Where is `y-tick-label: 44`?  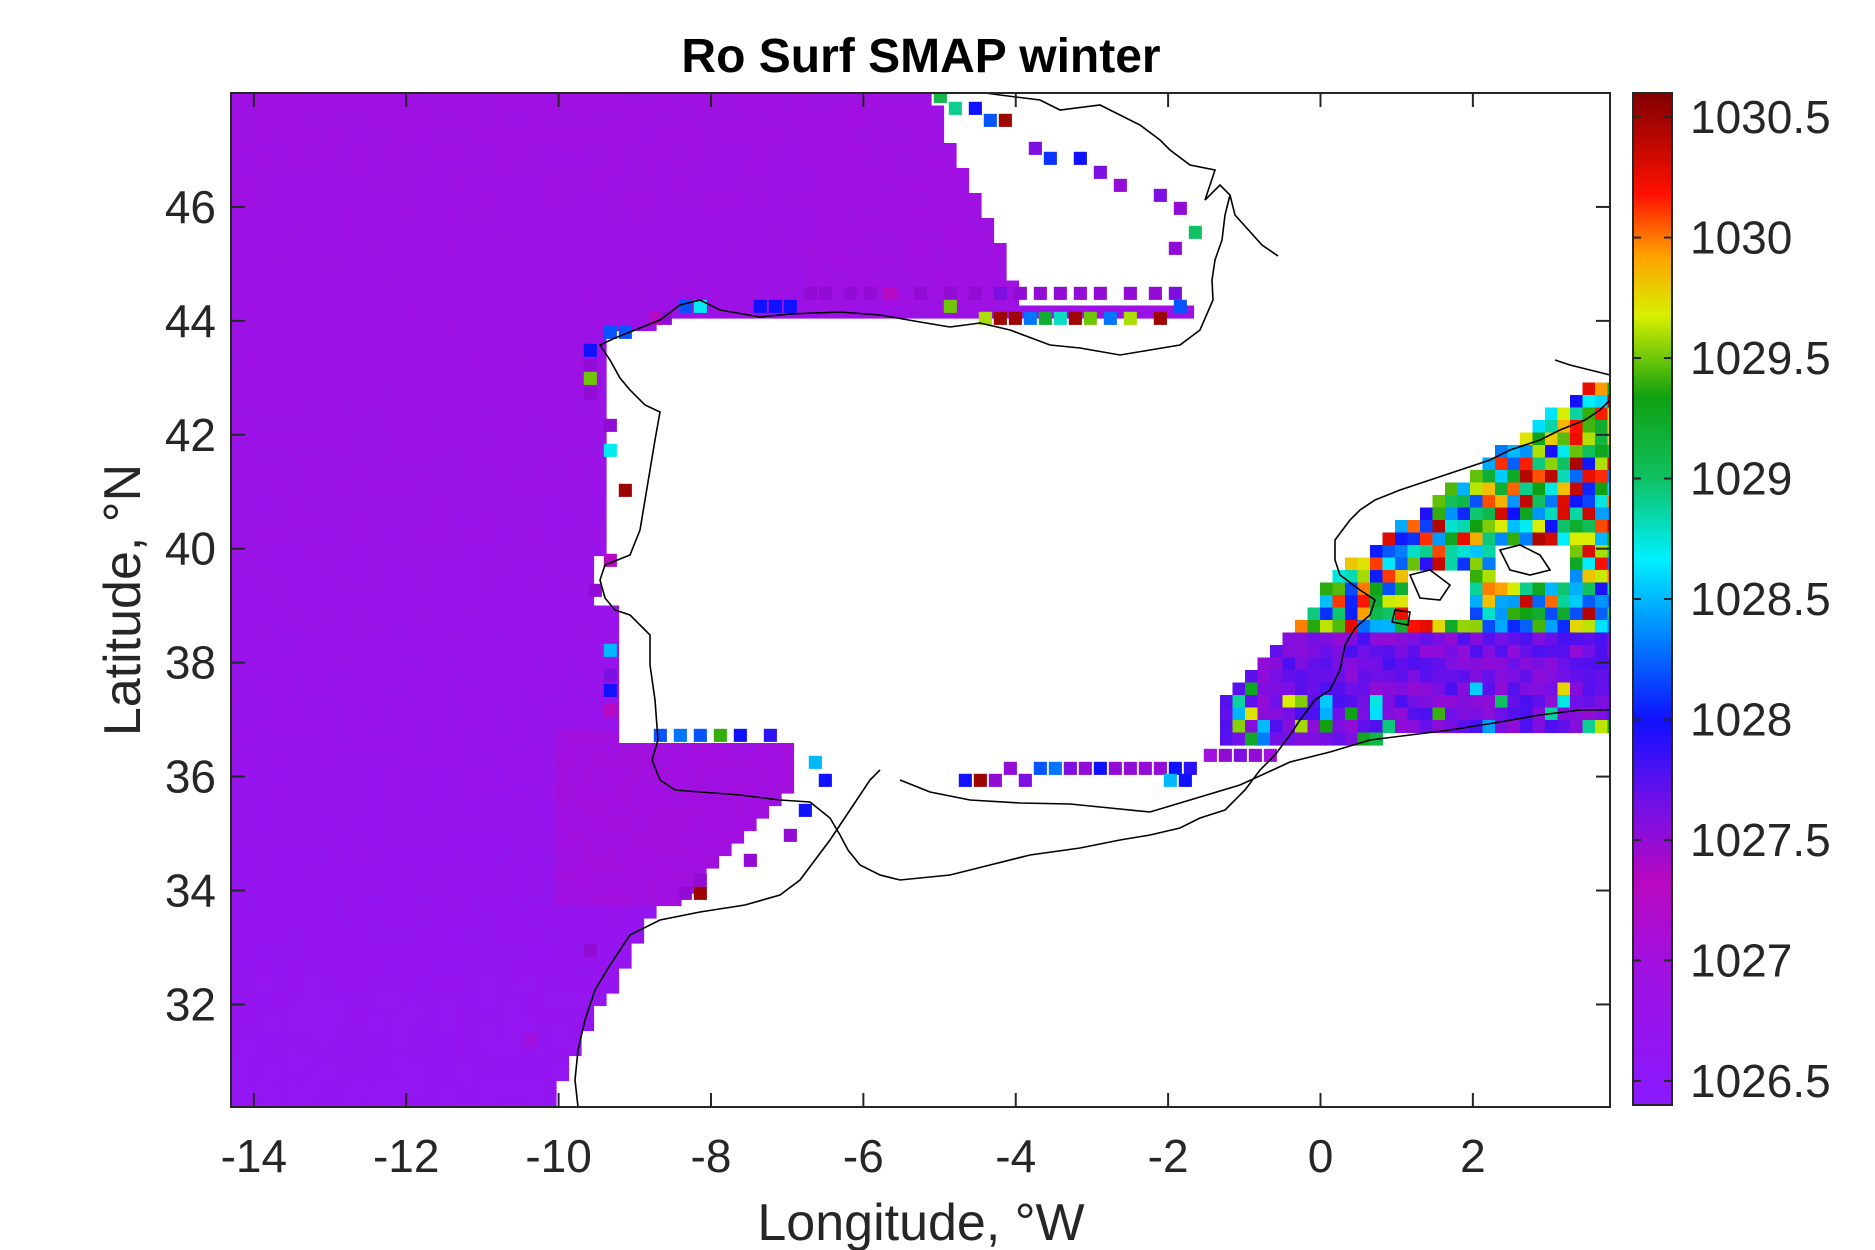 y-tick-label: 44 is located at coordinates (190, 321).